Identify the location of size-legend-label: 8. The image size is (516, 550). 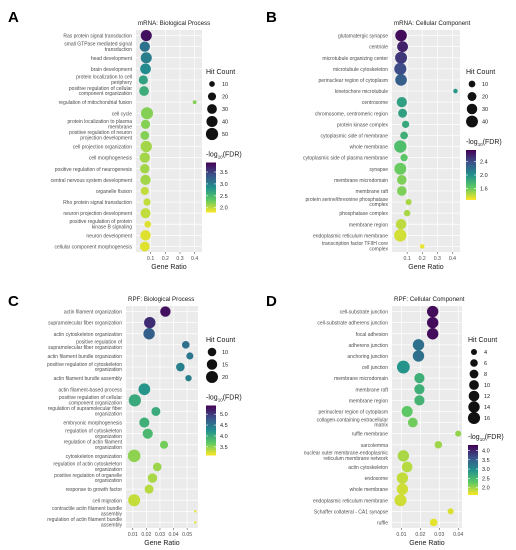
(485, 375).